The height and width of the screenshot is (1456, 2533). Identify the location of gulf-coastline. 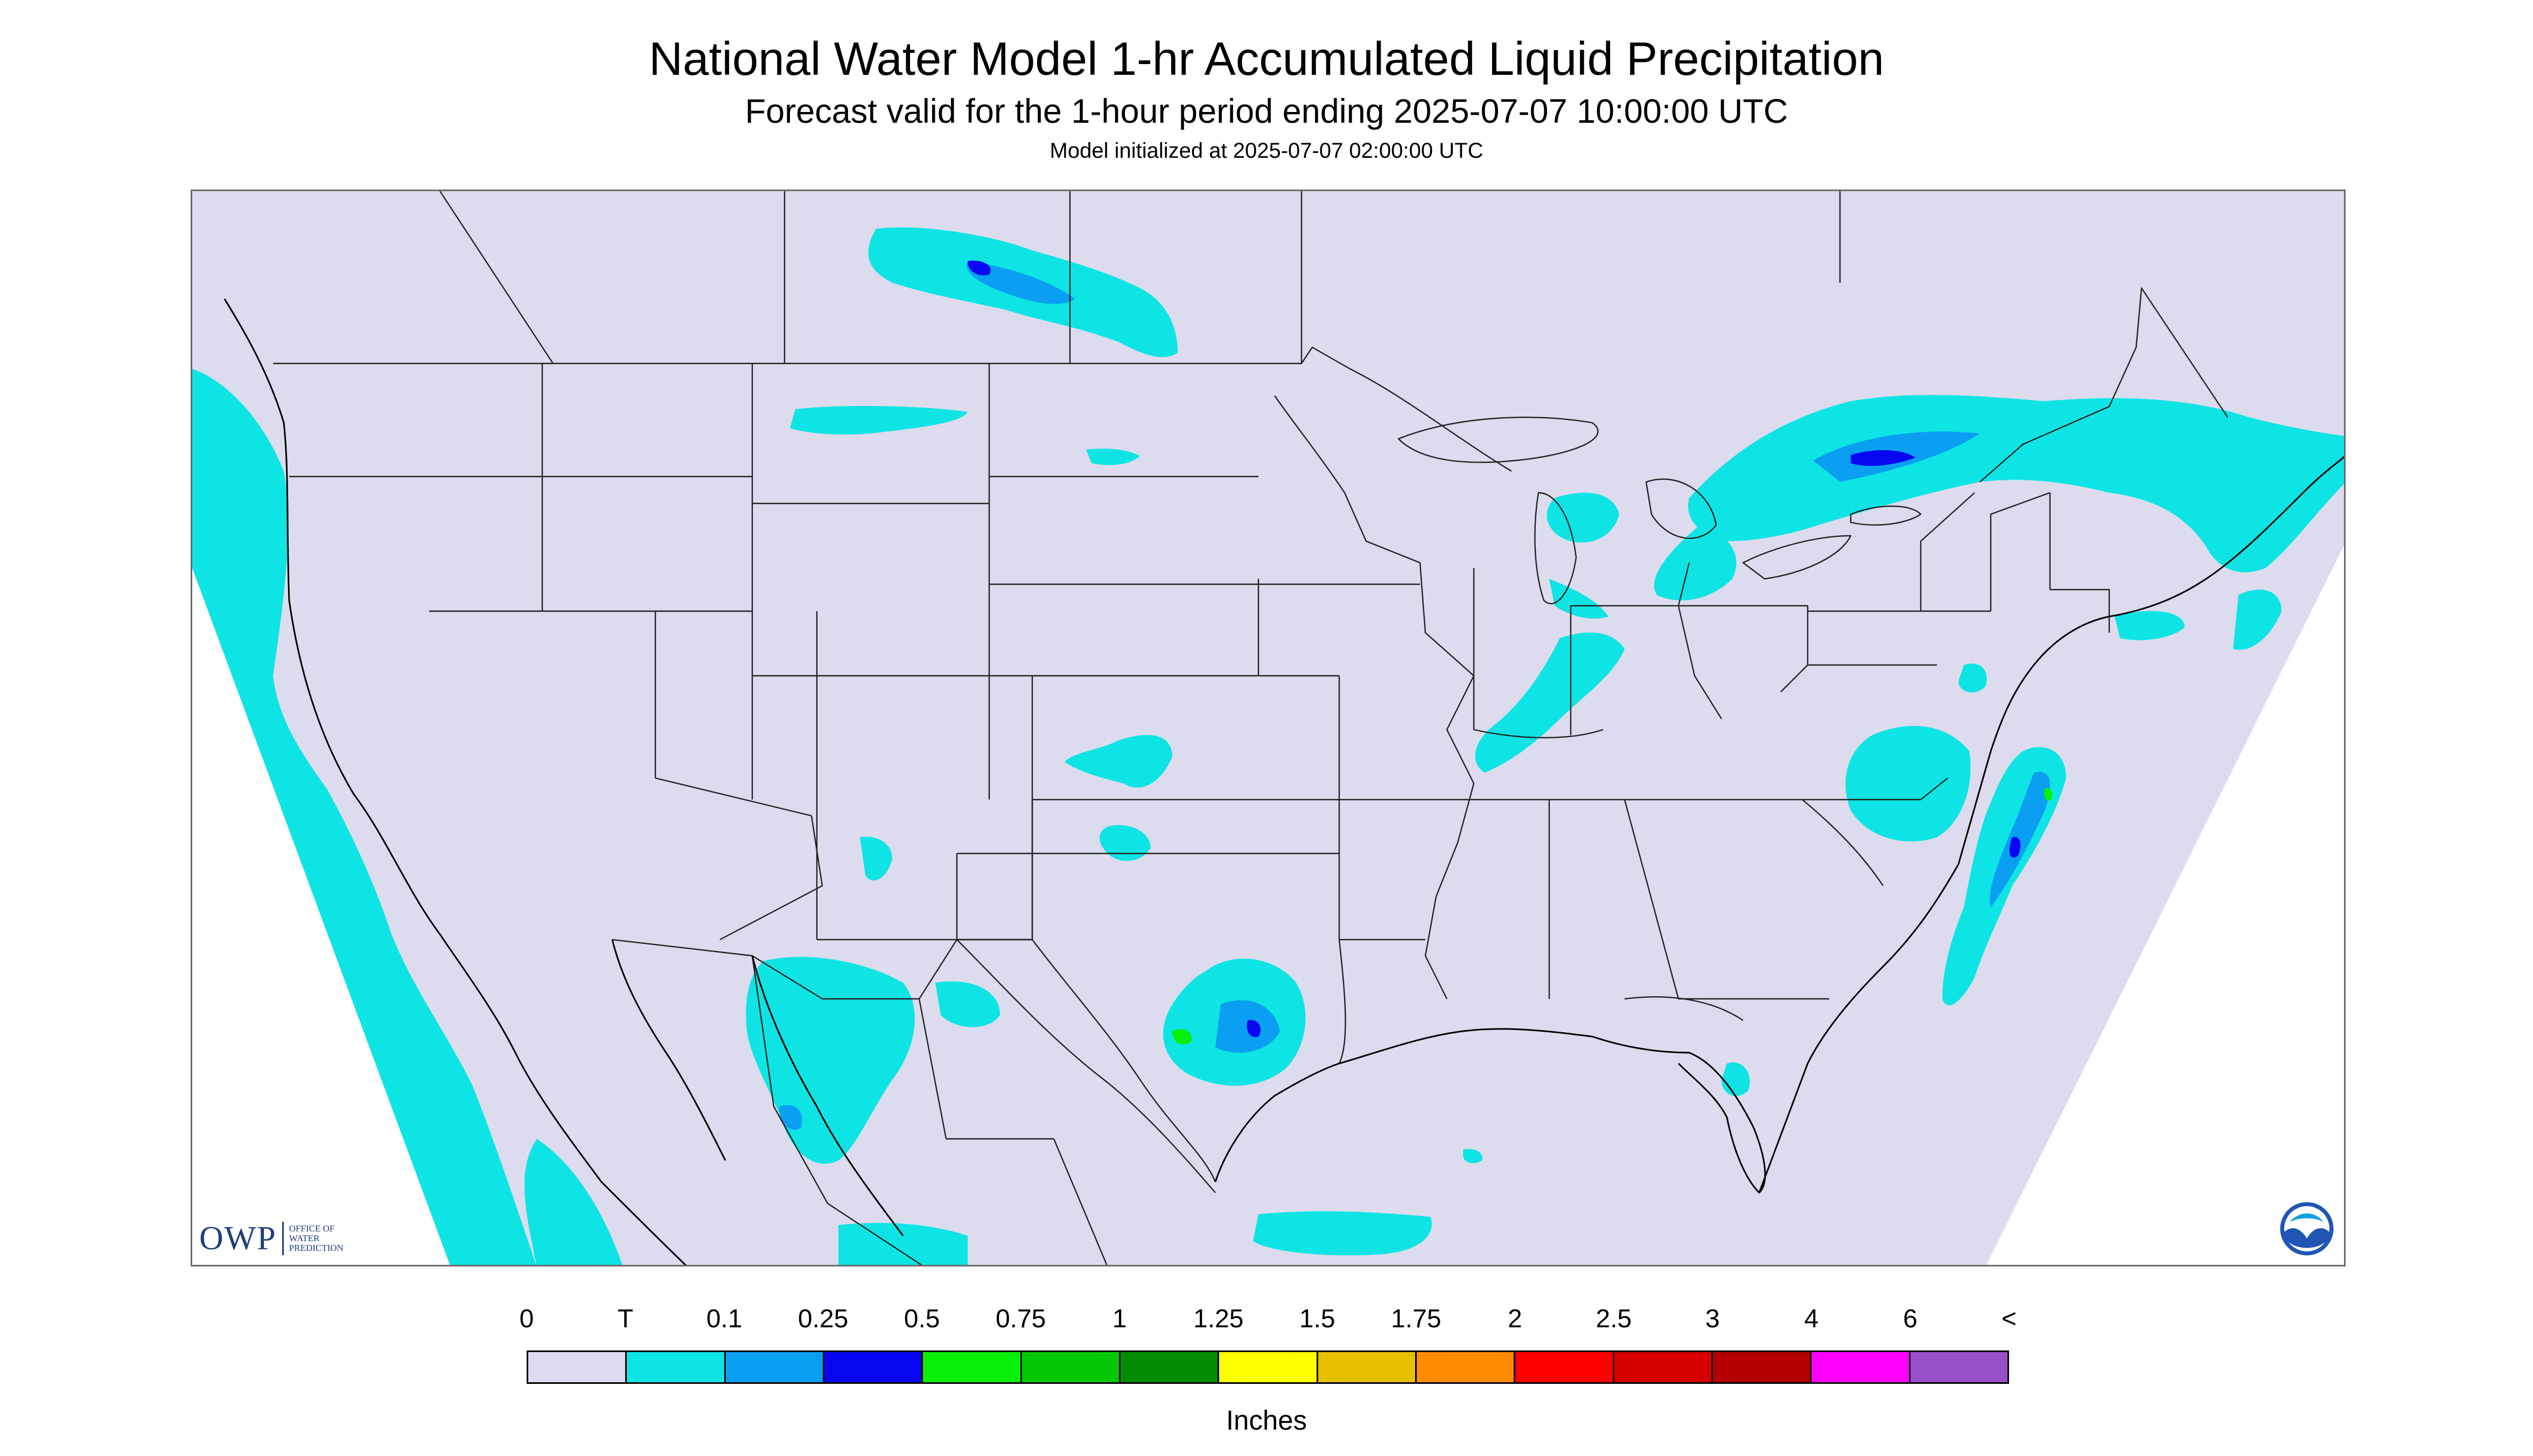
(1553, 1111).